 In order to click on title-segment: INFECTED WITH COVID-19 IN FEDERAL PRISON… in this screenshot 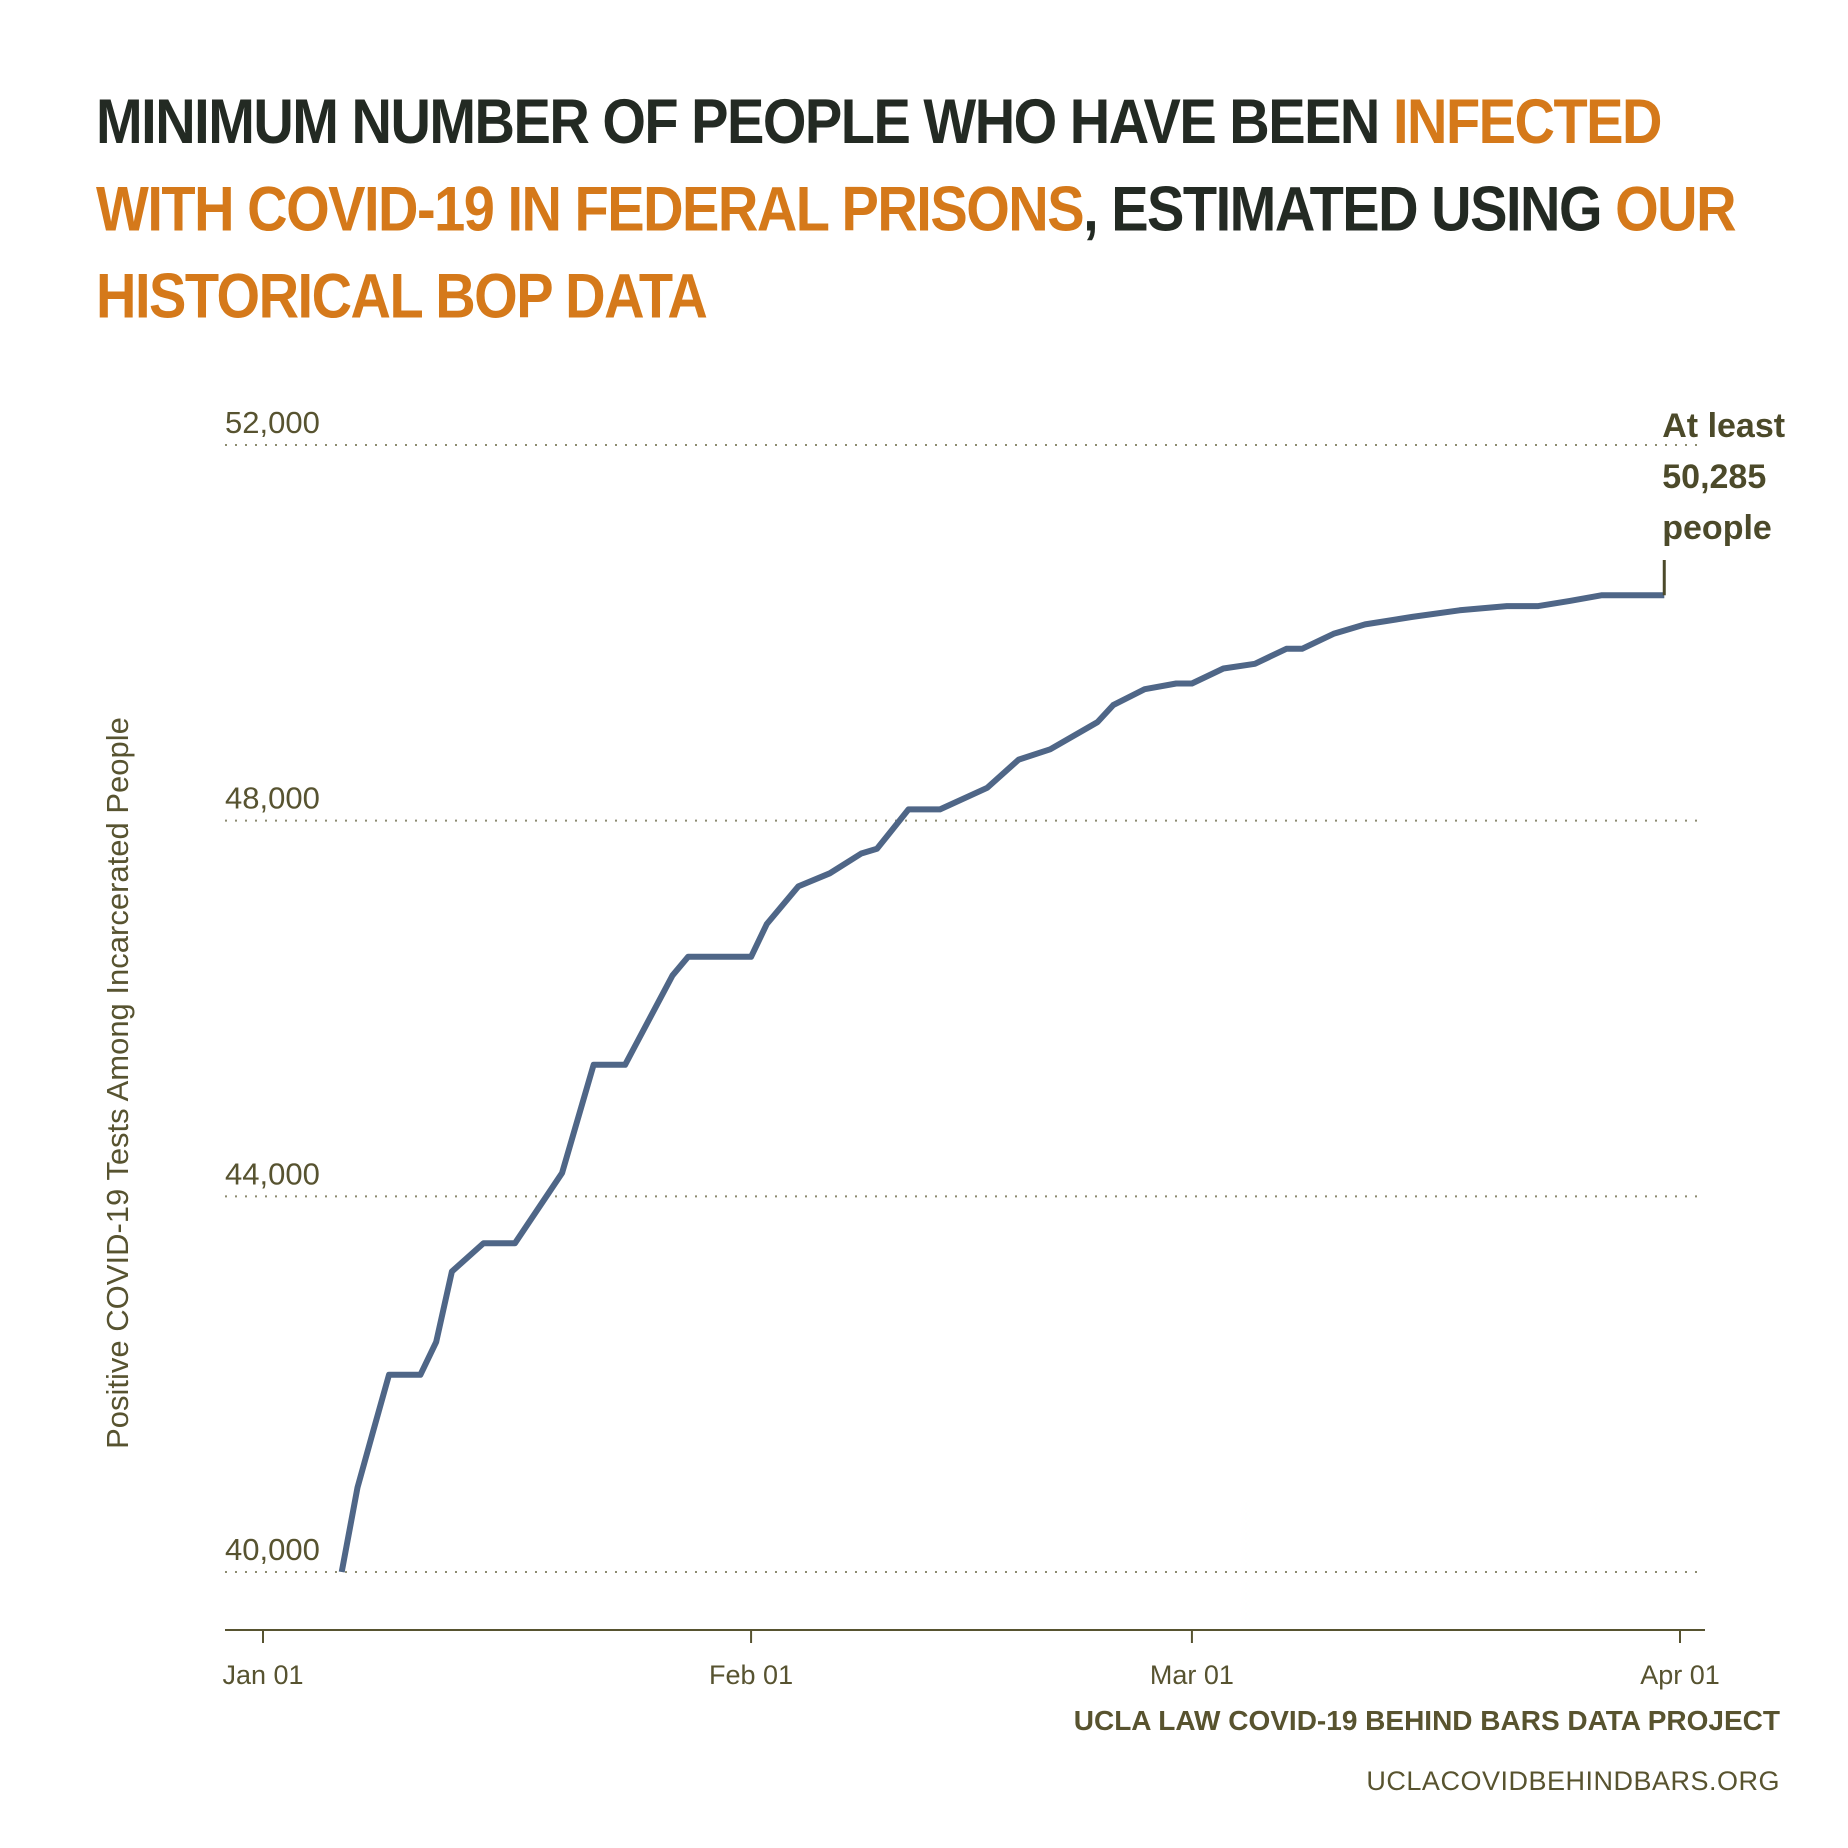, I will do `click(879, 164)`.